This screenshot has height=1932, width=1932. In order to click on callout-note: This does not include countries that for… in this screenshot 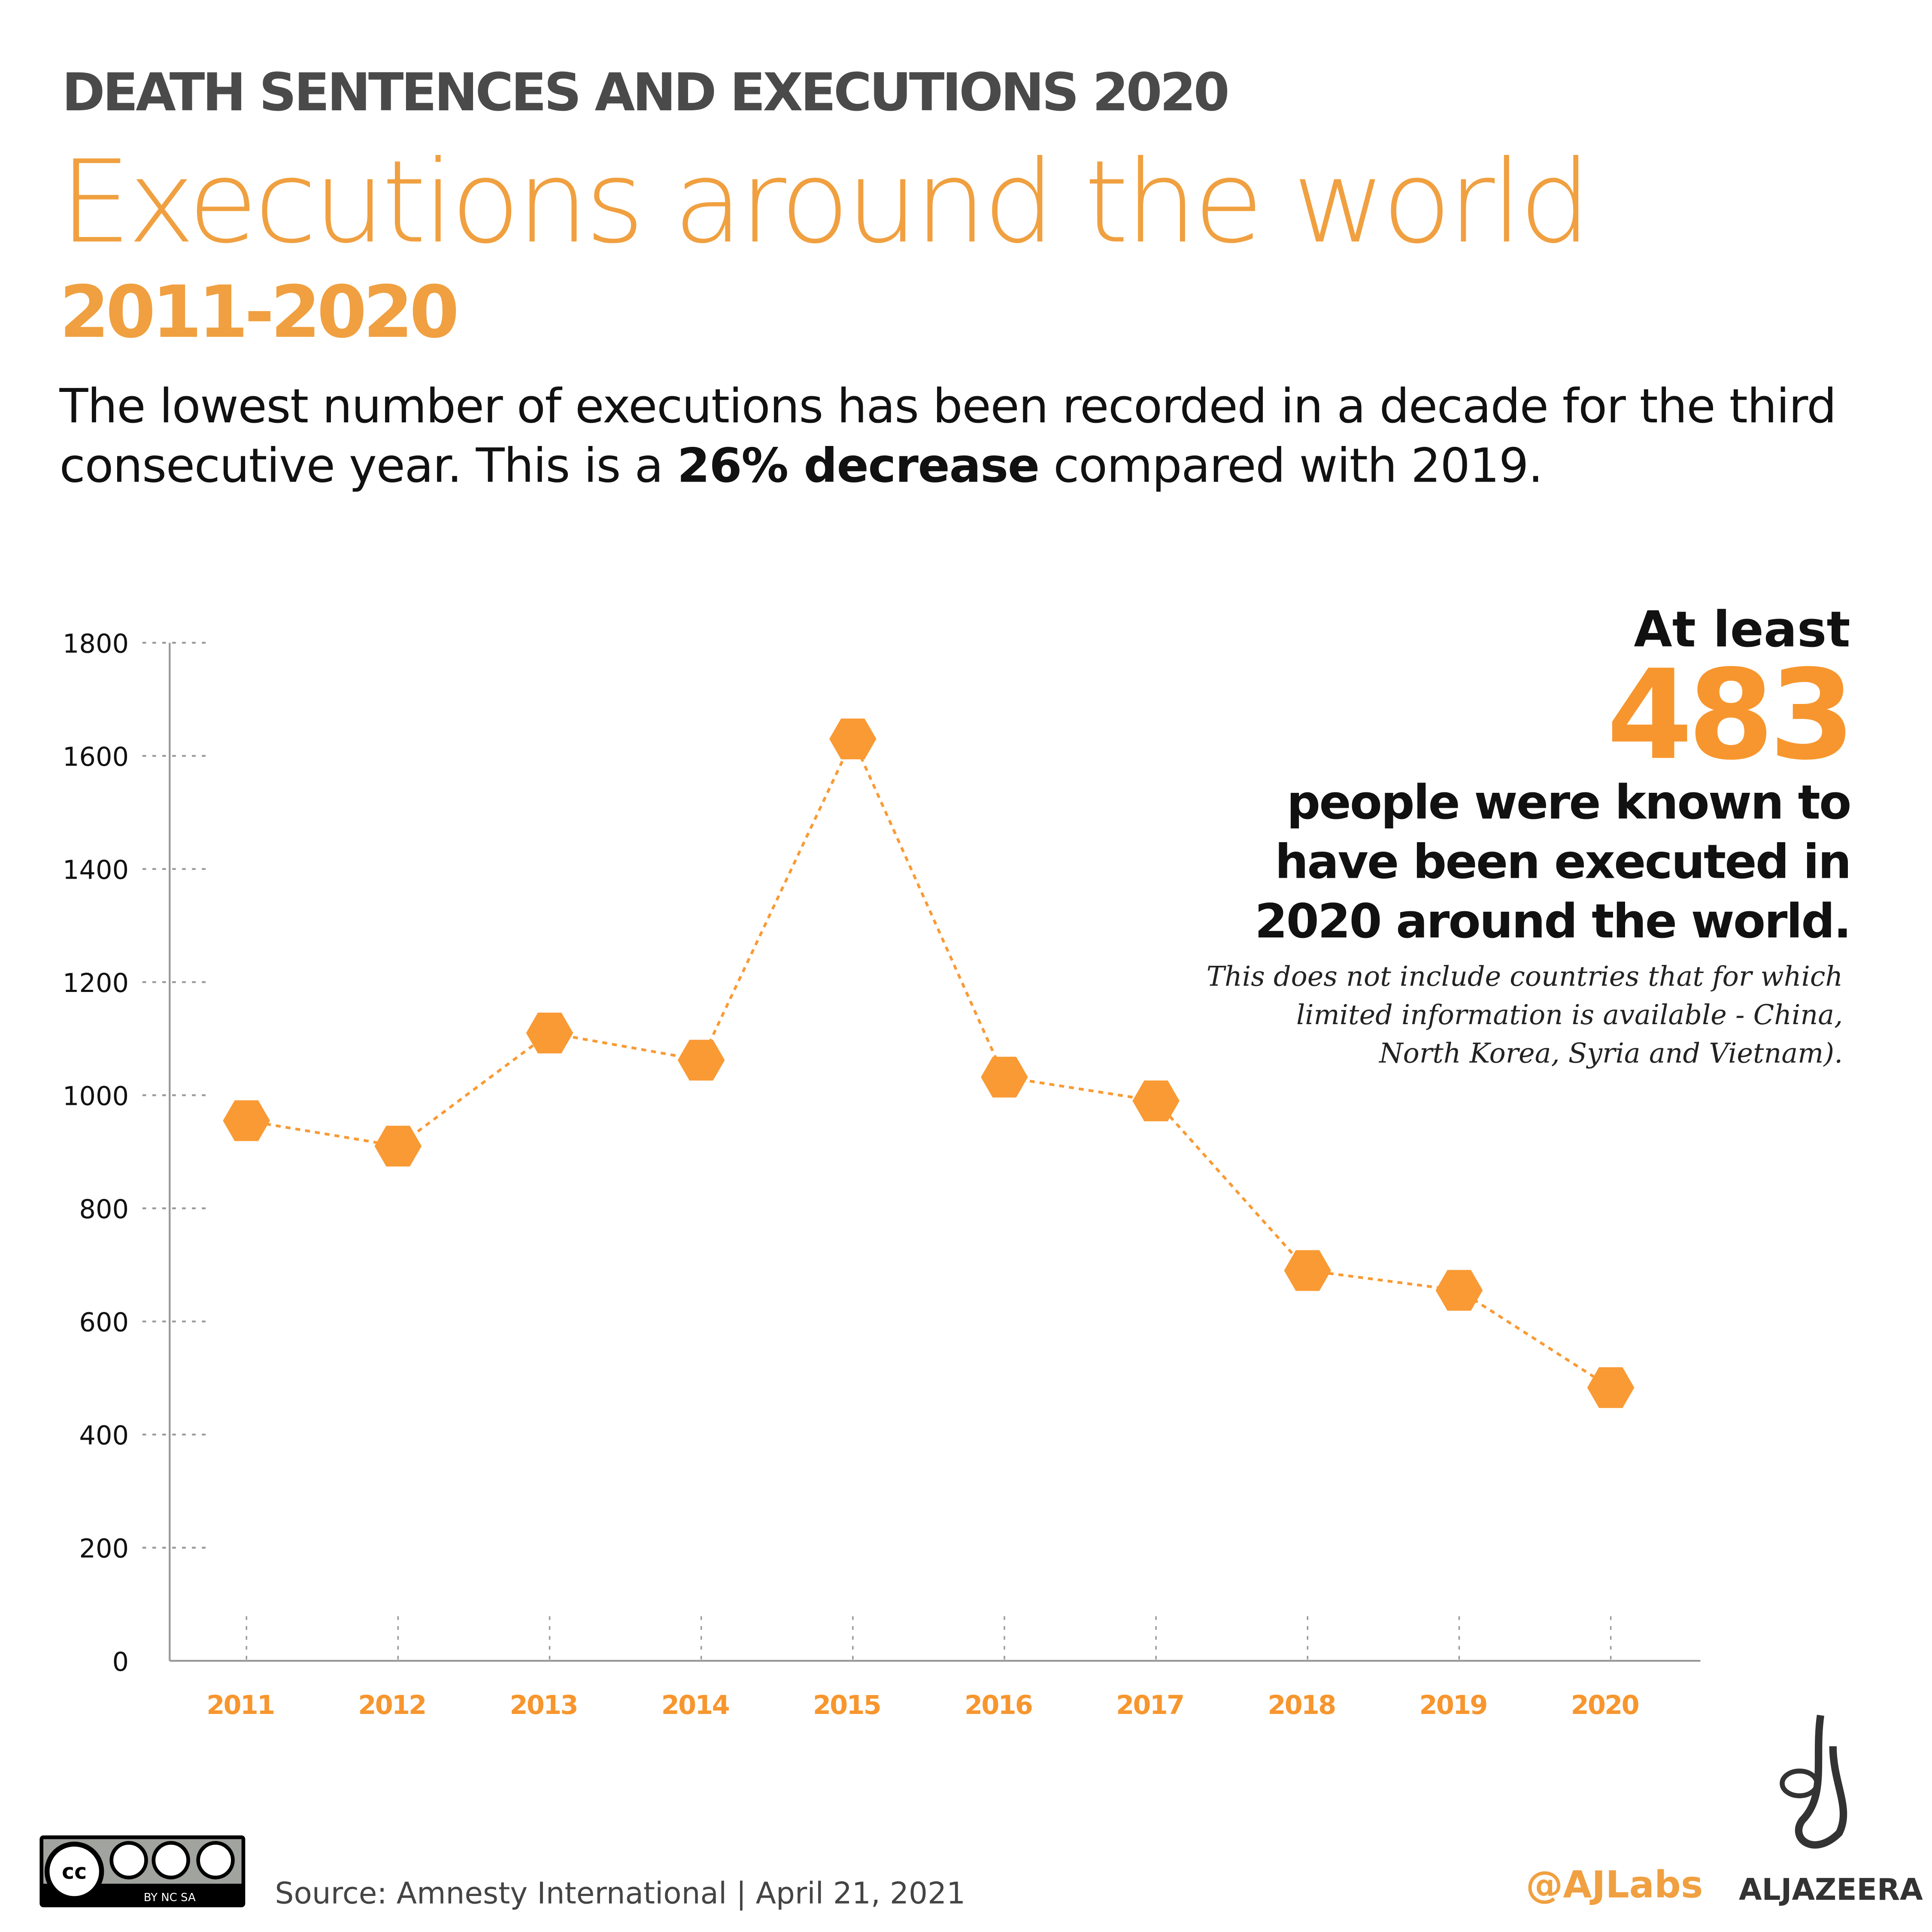, I will do `click(1524, 1016)`.